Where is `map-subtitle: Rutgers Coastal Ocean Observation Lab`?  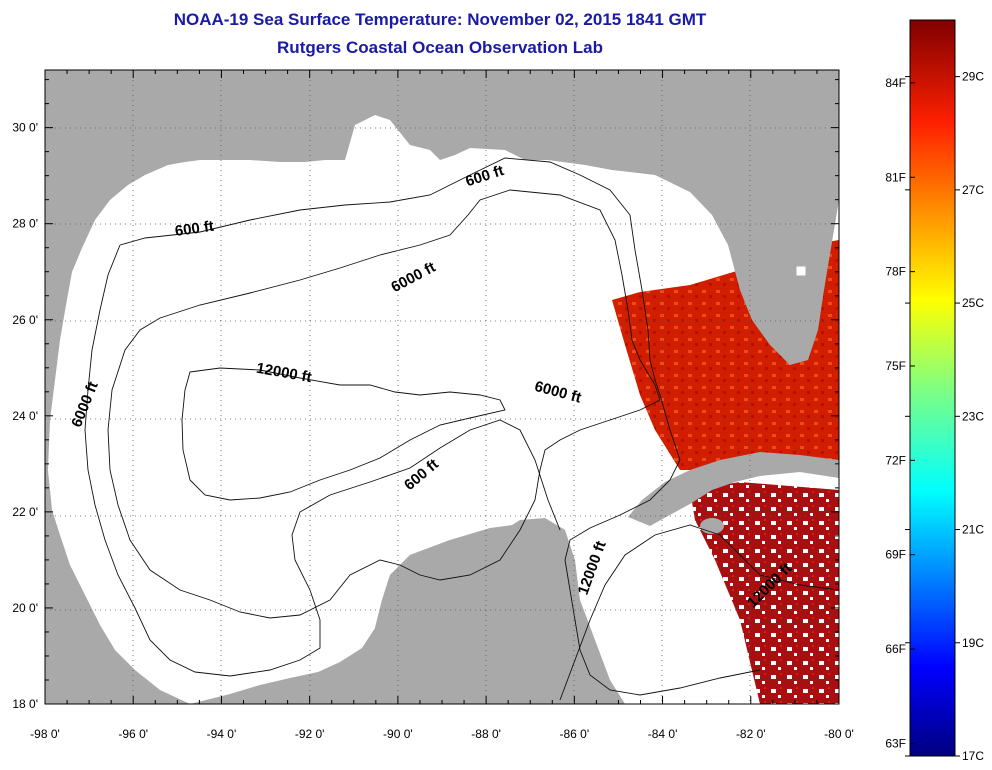
map-subtitle: Rutgers Coastal Ocean Observation Lab is located at coordinates (440, 47).